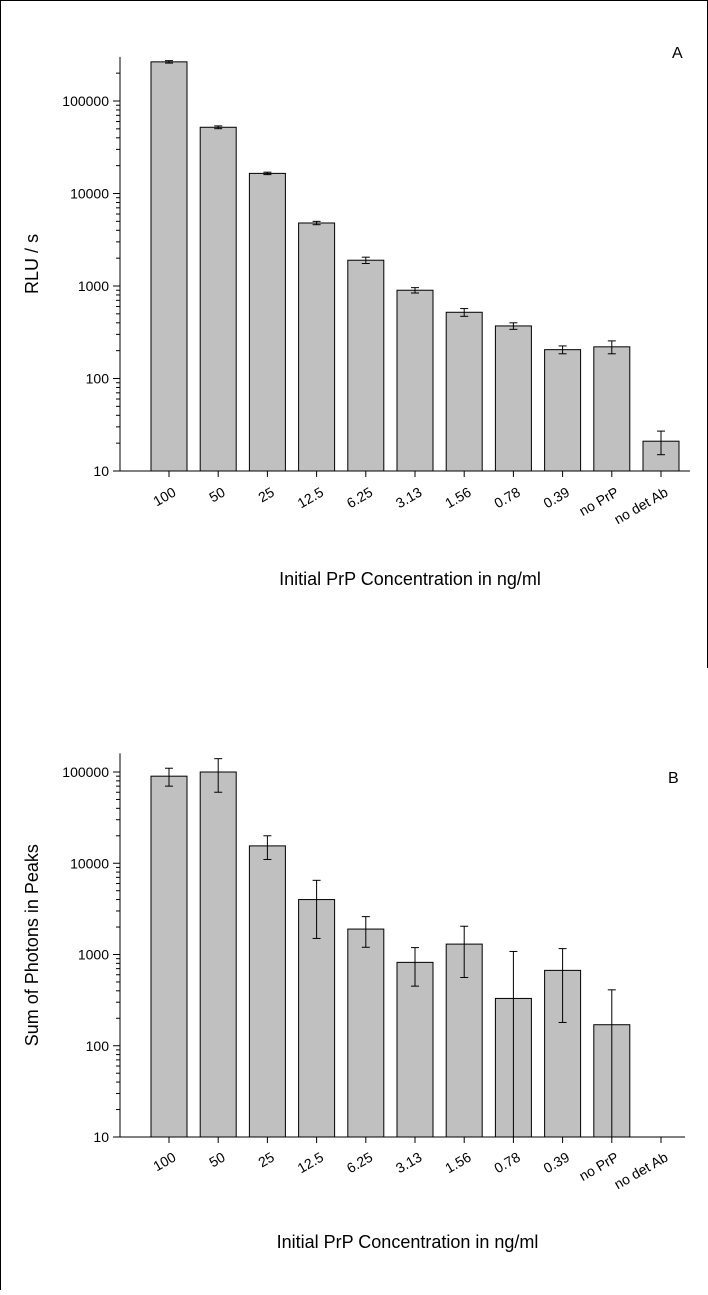  Describe the element at coordinates (32, 264) in the screenshot. I see `y-axis-title: RLU / s` at that location.